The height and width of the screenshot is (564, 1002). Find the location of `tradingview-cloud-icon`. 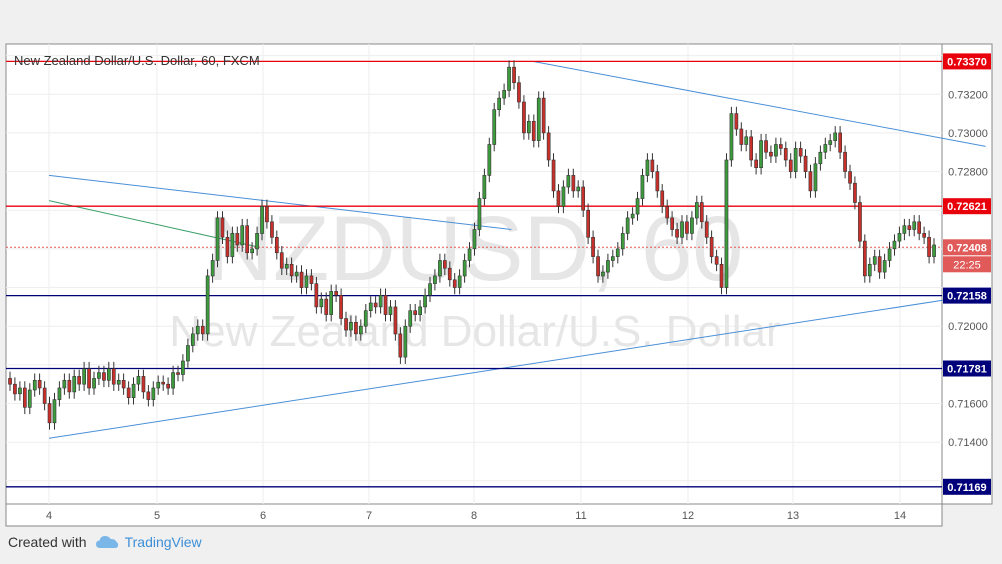

tradingview-cloud-icon is located at coordinates (106, 542).